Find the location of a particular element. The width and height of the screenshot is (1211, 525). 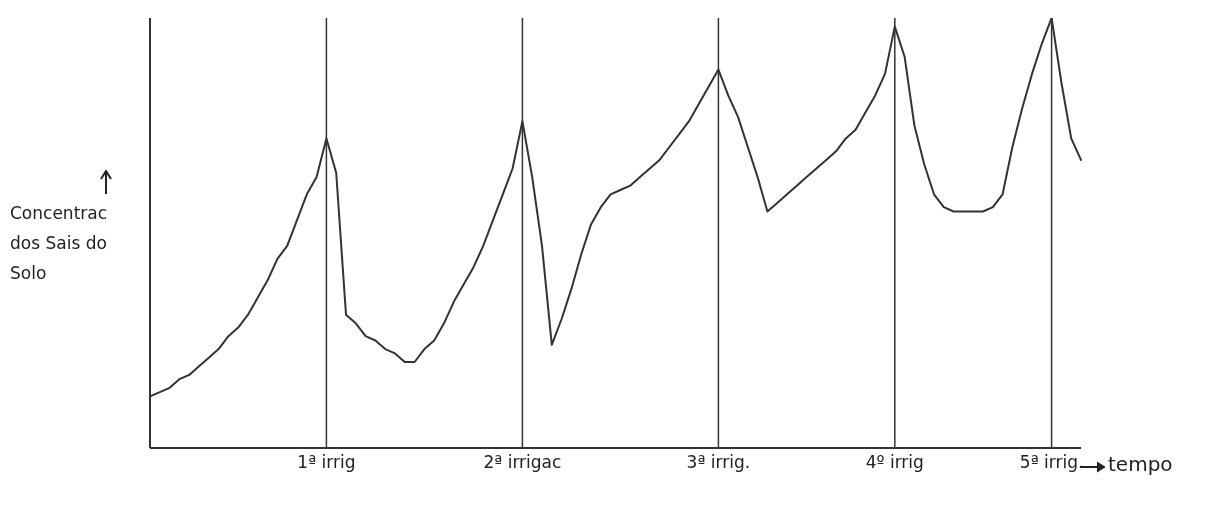

x-tick-label: 2ª irrigac is located at coordinates (522, 462).